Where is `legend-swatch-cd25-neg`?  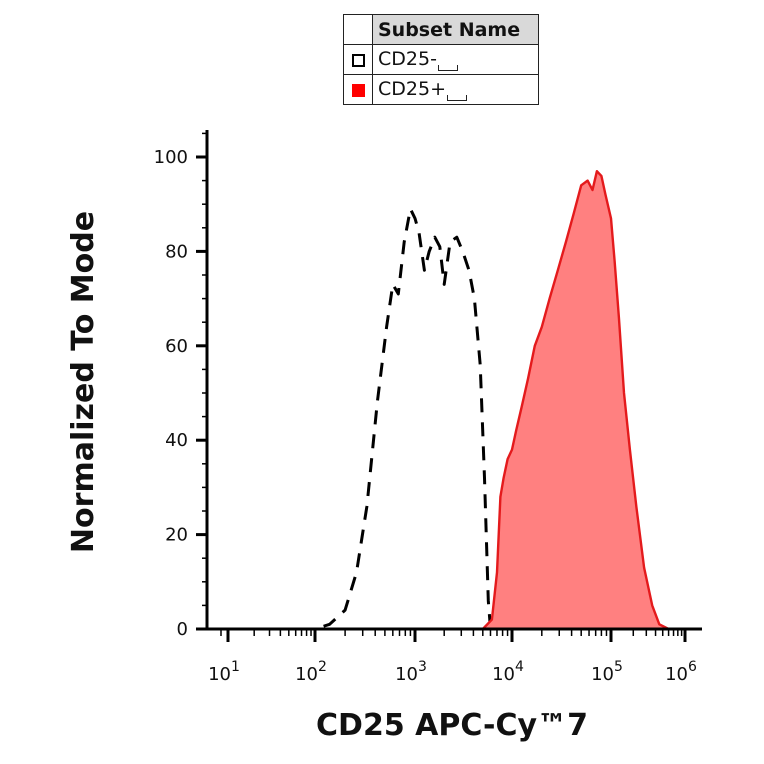
legend-swatch-cd25-neg is located at coordinates (358, 60).